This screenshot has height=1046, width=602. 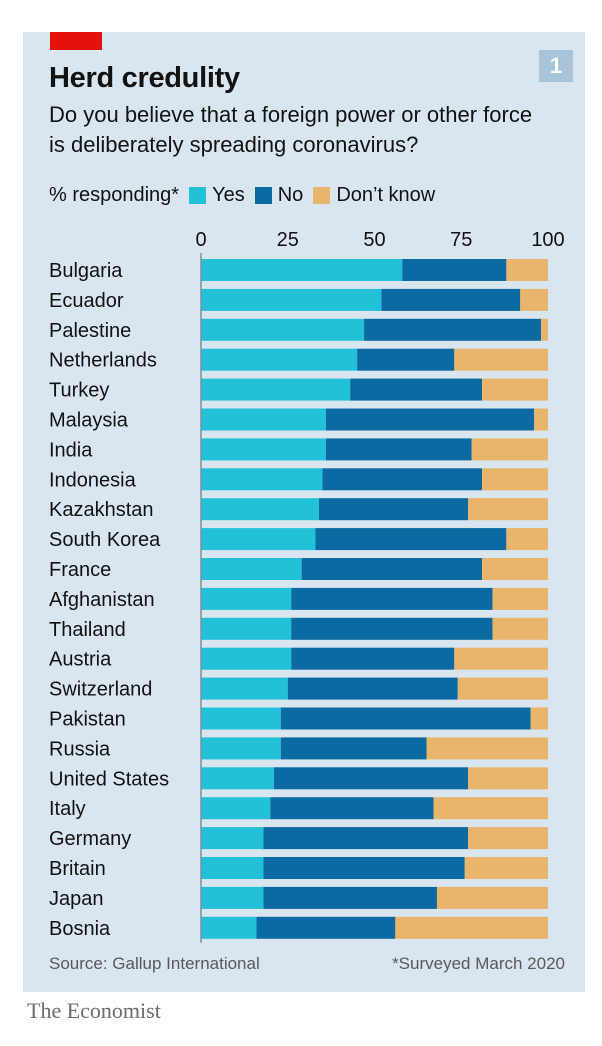 I want to click on category-label: South Korea, so click(x=105, y=540).